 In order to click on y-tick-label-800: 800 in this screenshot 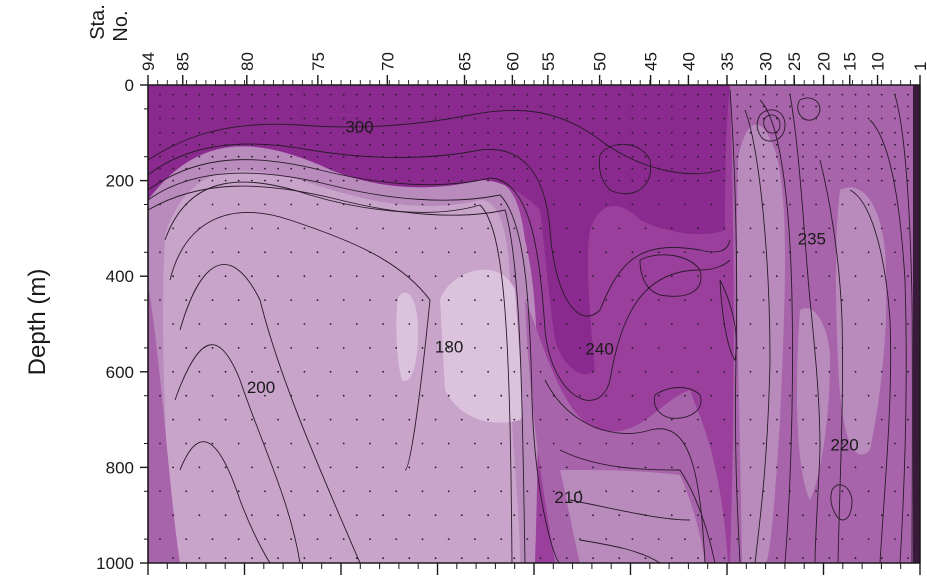, I will do `click(120, 467)`.